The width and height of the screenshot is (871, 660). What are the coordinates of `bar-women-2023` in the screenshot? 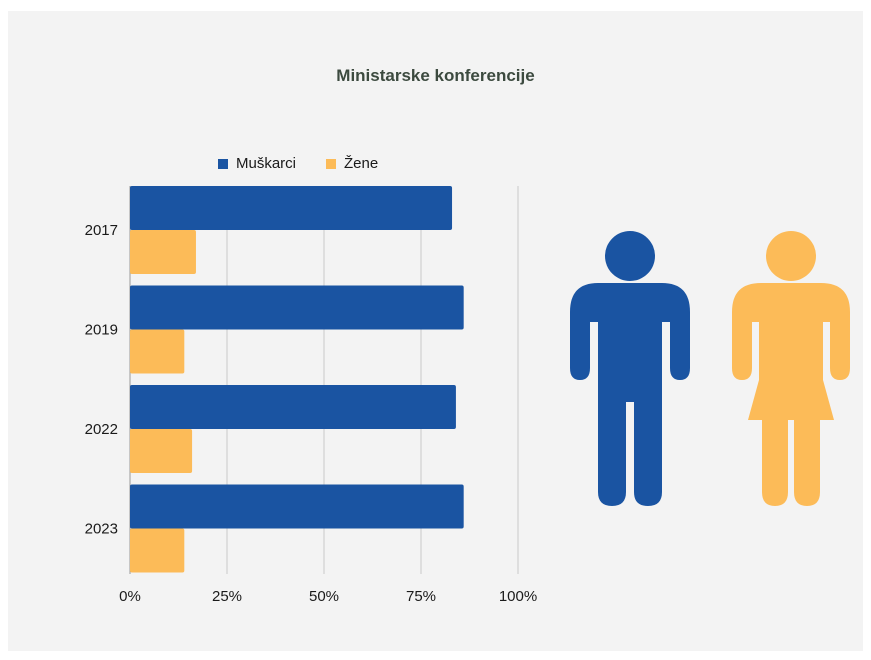 It's located at (157, 550).